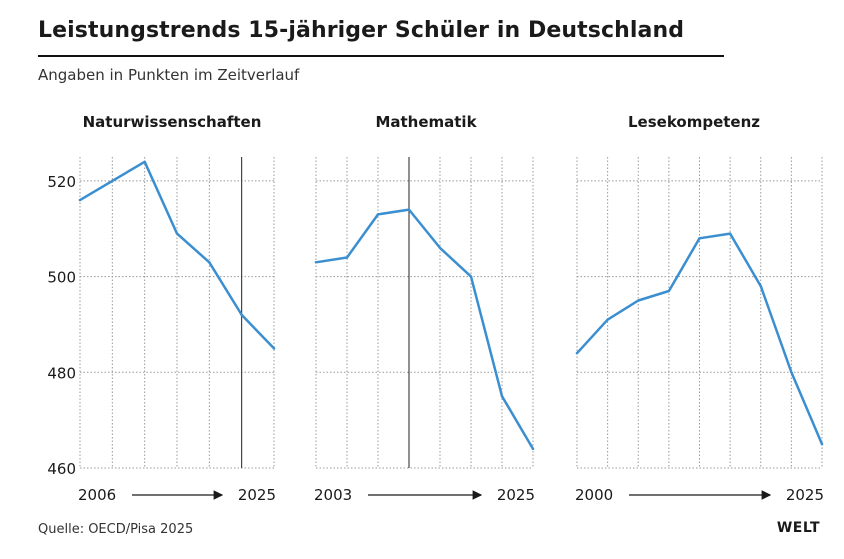 Image resolution: width=844 pixels, height=559 pixels. Describe the element at coordinates (694, 122) in the screenshot. I see `panel-title: Lesekompetenz` at that location.